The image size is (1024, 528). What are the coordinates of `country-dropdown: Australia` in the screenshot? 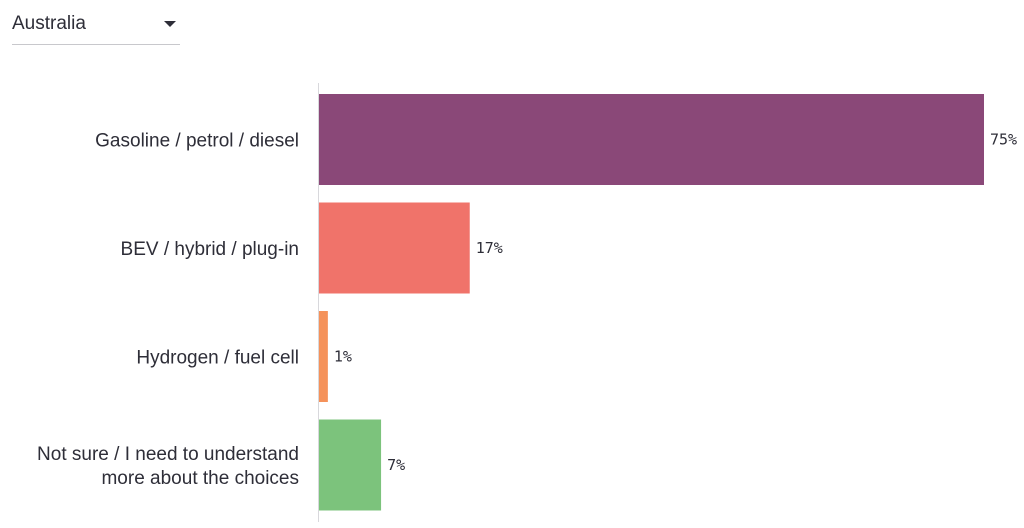 It's located at (96, 26).